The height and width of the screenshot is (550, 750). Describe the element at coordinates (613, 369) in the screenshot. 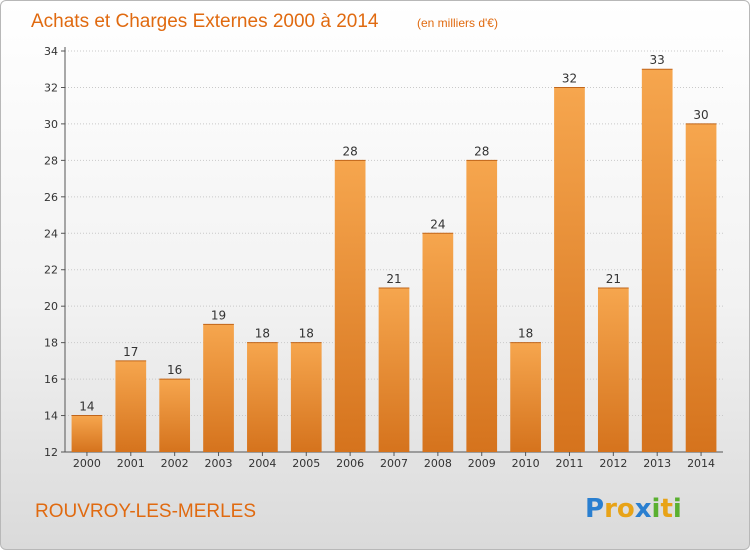

I see `bar-2012` at that location.